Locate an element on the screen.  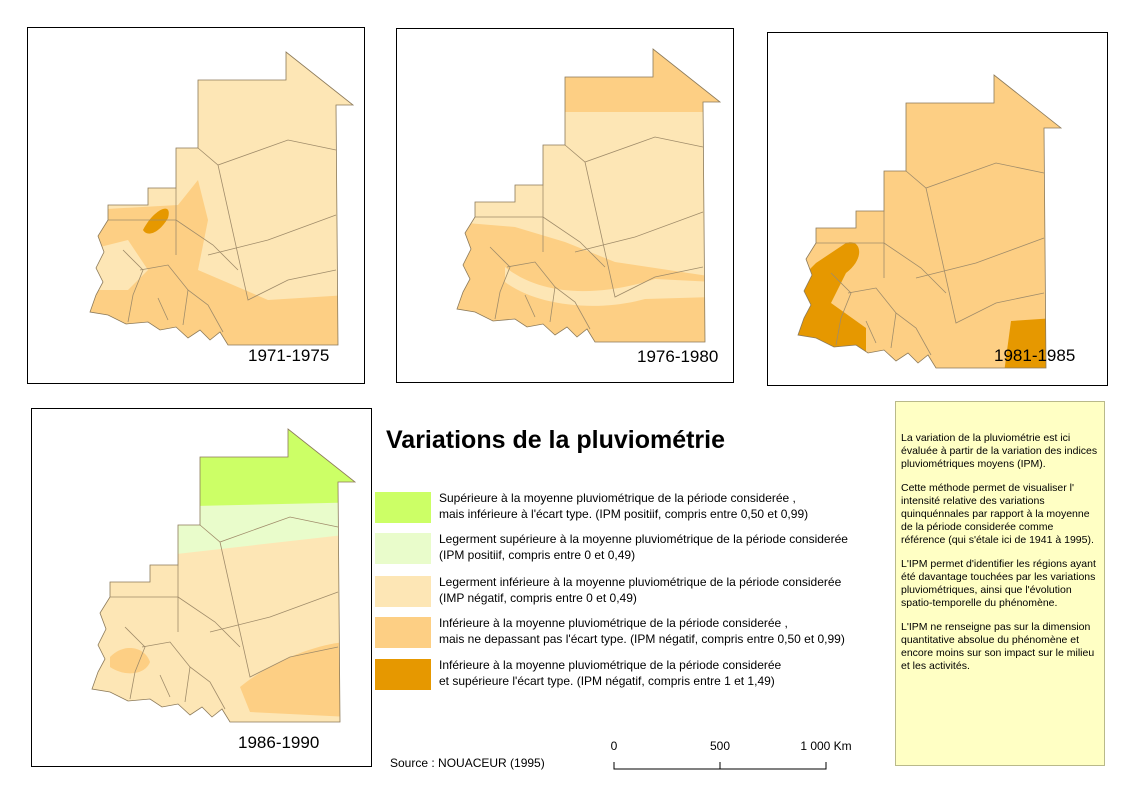
map-period-label: 1976-1980 is located at coordinates (678, 356).